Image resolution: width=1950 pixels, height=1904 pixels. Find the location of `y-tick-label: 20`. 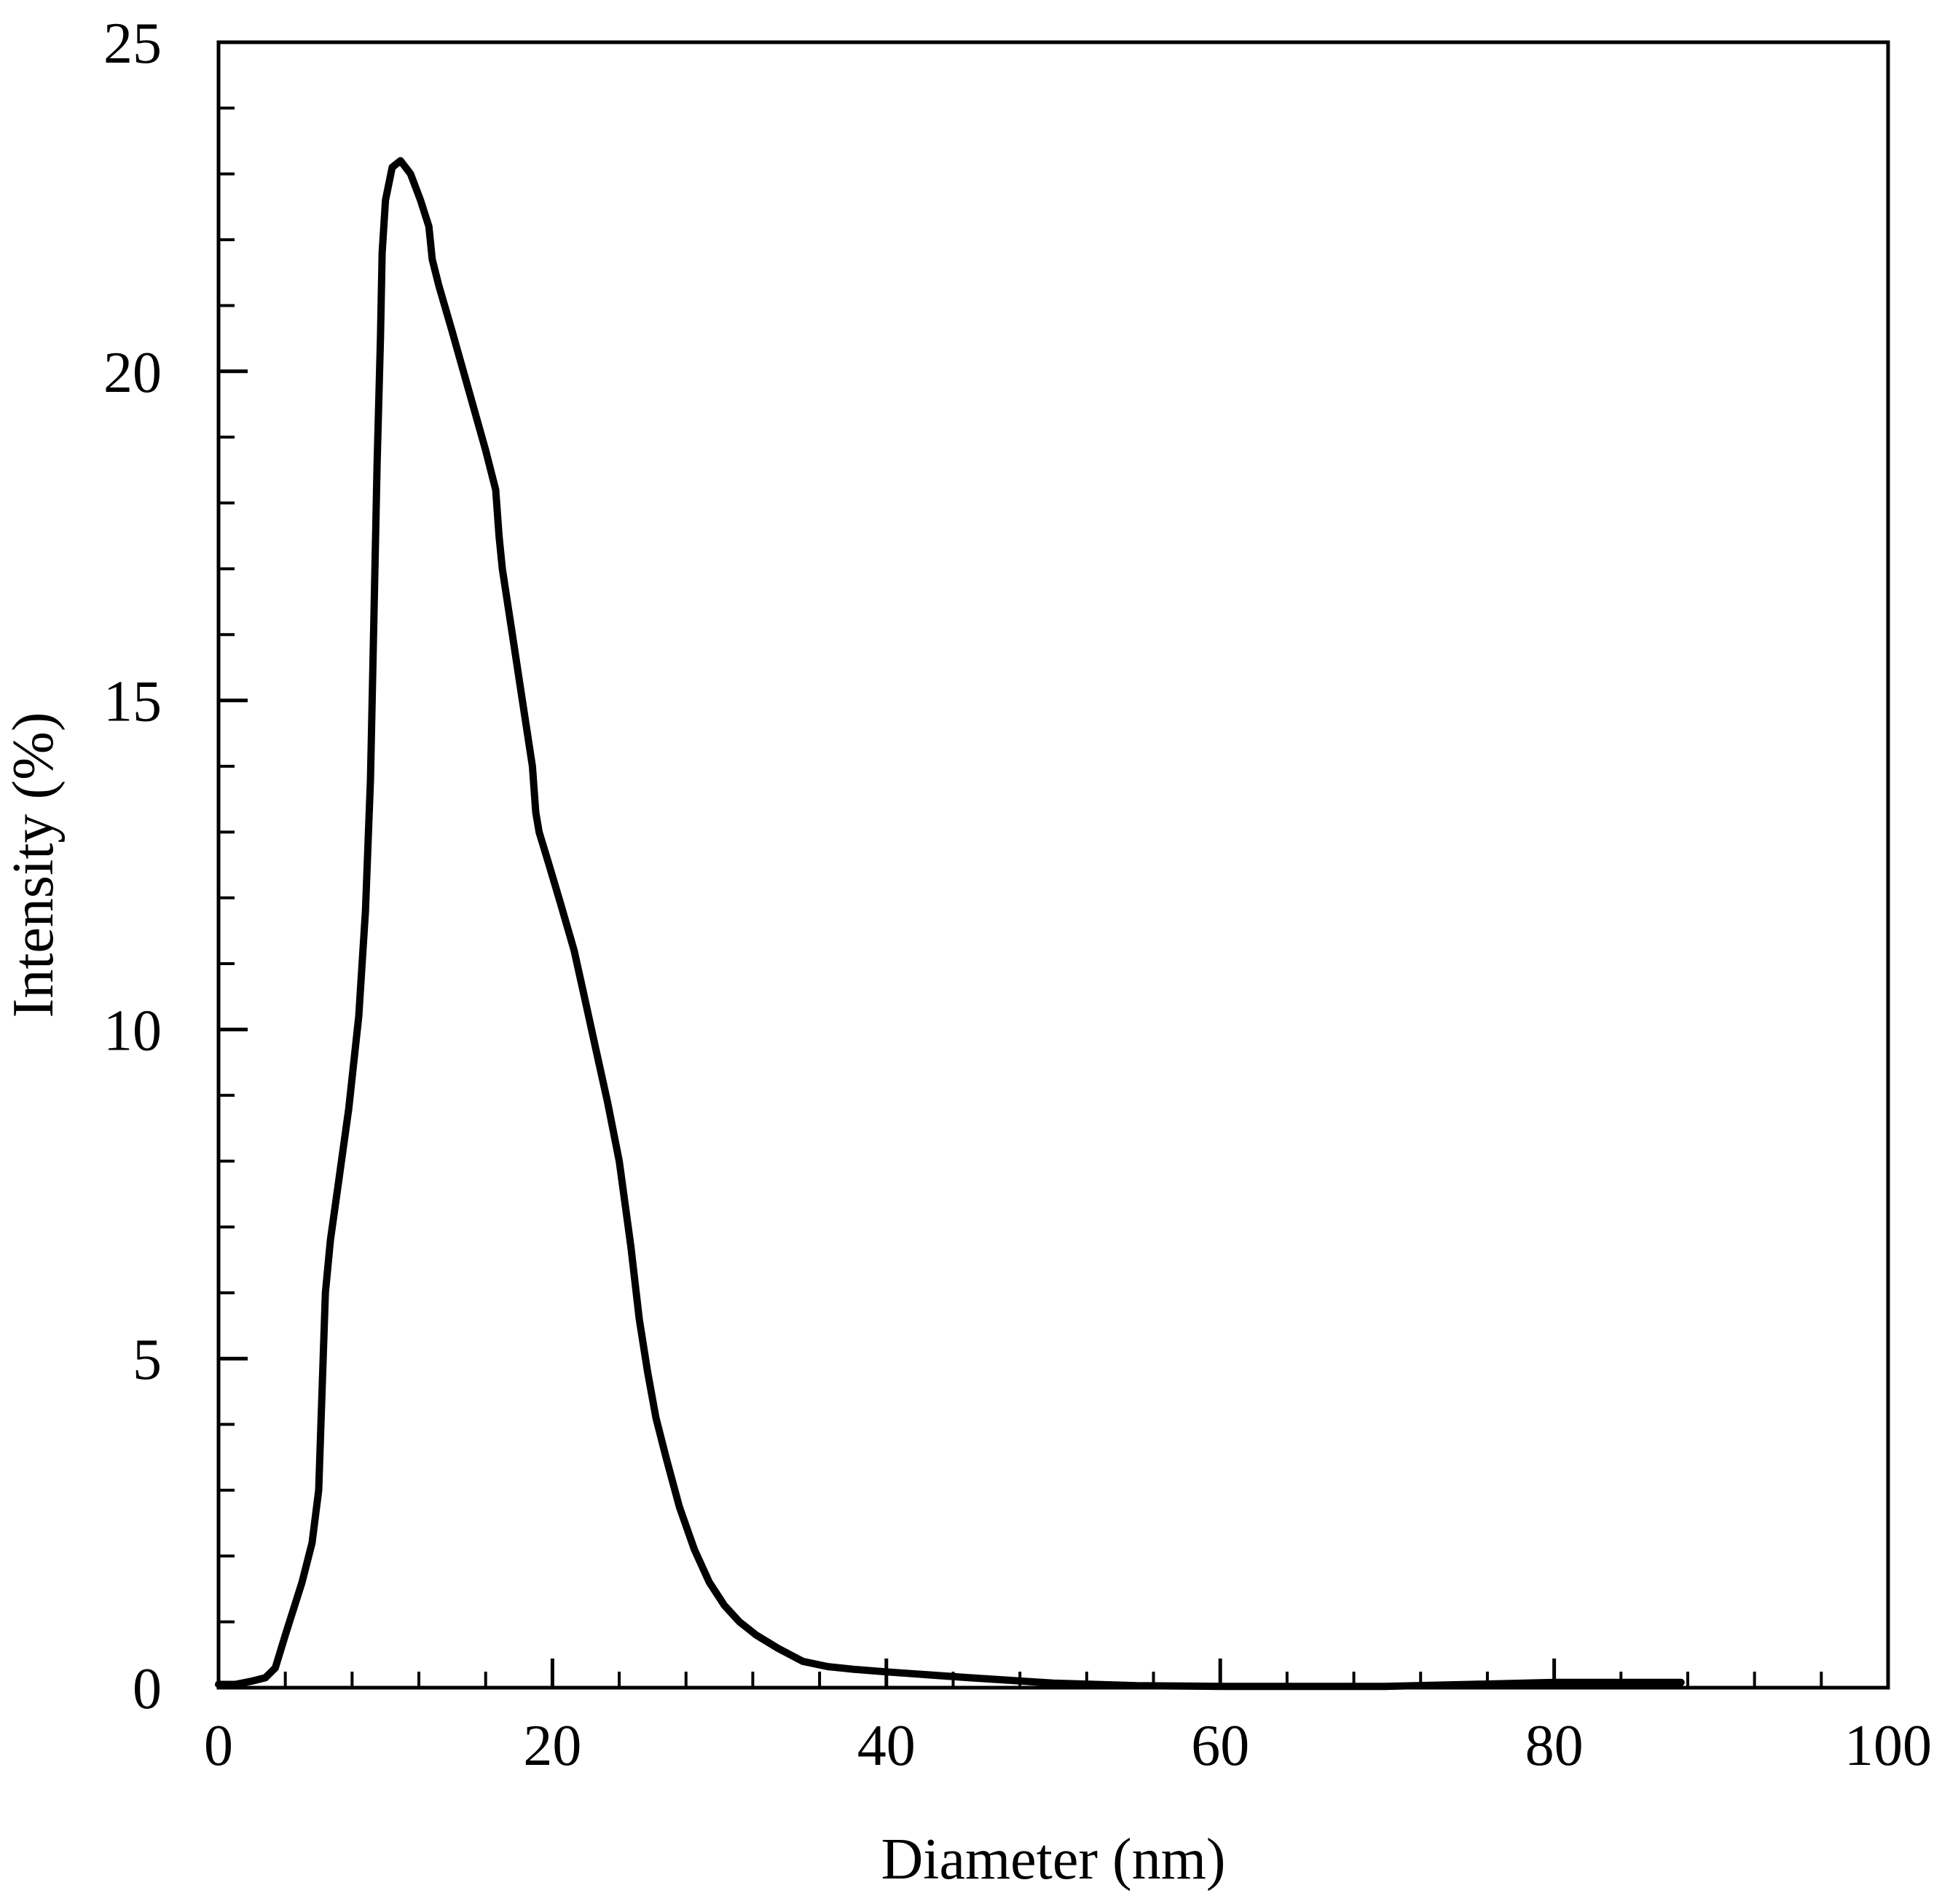

y-tick-label: 20 is located at coordinates (132, 373).